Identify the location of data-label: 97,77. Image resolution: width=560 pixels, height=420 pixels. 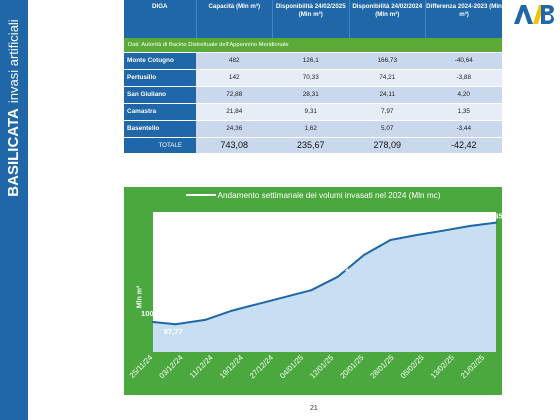
(173, 331).